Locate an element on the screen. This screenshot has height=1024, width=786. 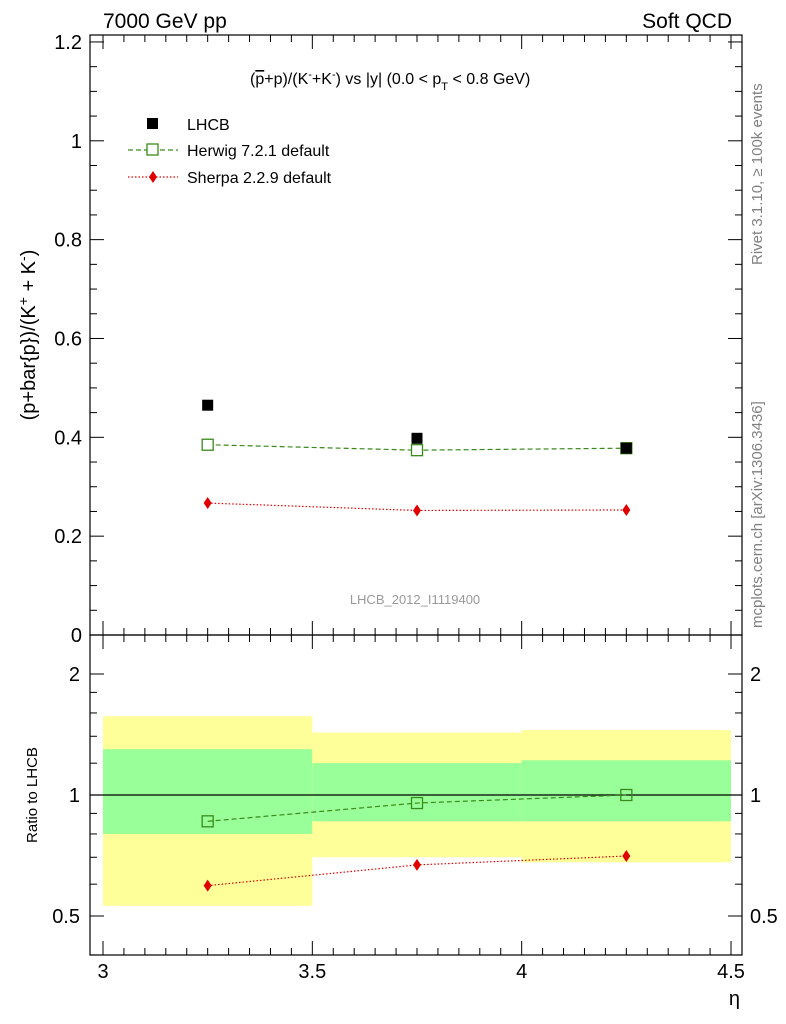
main-y-tick-label: 0.8 is located at coordinates (68, 241).